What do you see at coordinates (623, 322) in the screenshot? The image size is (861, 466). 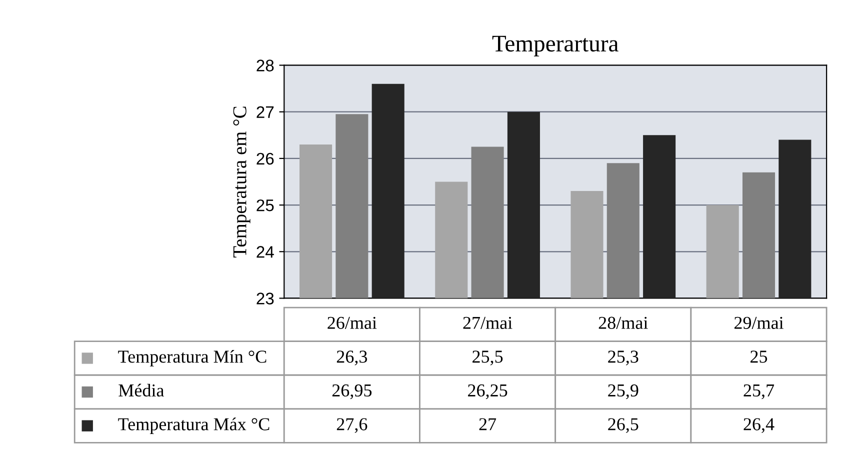 I see `x-tick-label: 28/mai` at bounding box center [623, 322].